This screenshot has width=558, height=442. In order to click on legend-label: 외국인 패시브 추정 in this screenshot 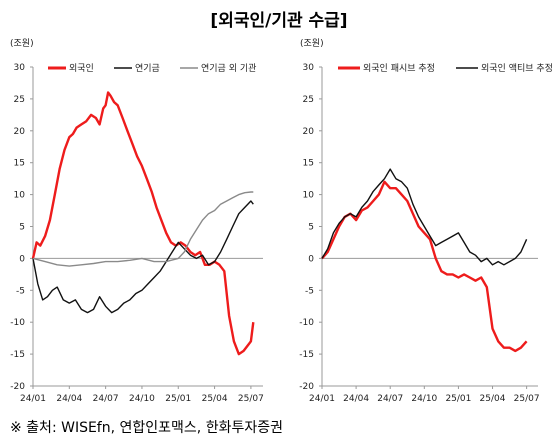, I will do `click(399, 68)`.